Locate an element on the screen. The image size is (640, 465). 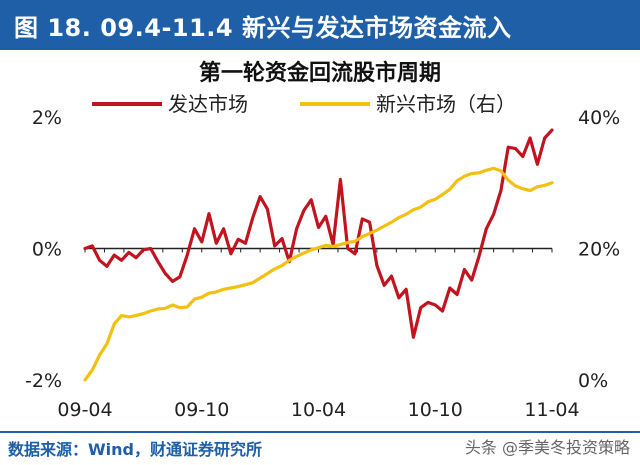
legend-label-emerging: 新兴市场（右） is located at coordinates (446, 104).